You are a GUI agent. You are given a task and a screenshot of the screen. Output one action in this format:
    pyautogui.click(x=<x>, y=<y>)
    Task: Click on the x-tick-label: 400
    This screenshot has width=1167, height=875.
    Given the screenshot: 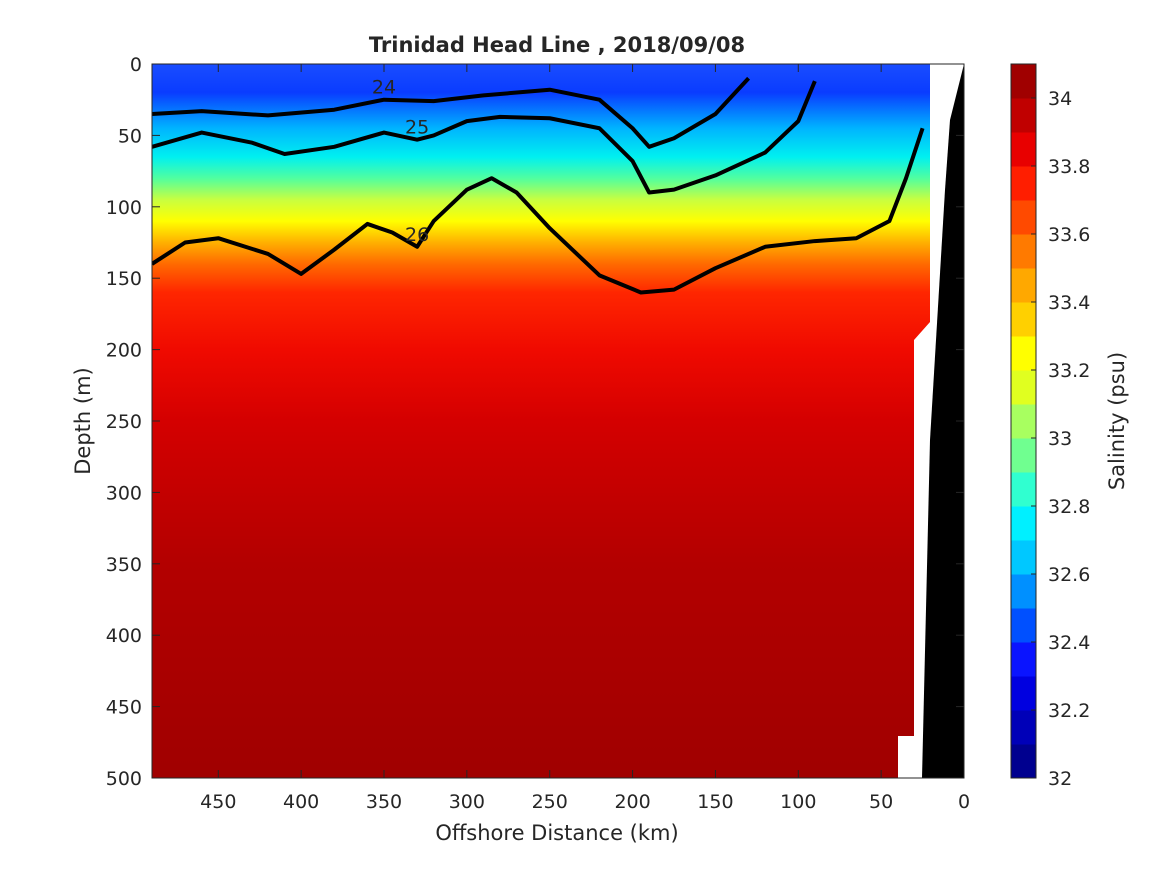 What is the action you would take?
    pyautogui.click(x=301, y=802)
    